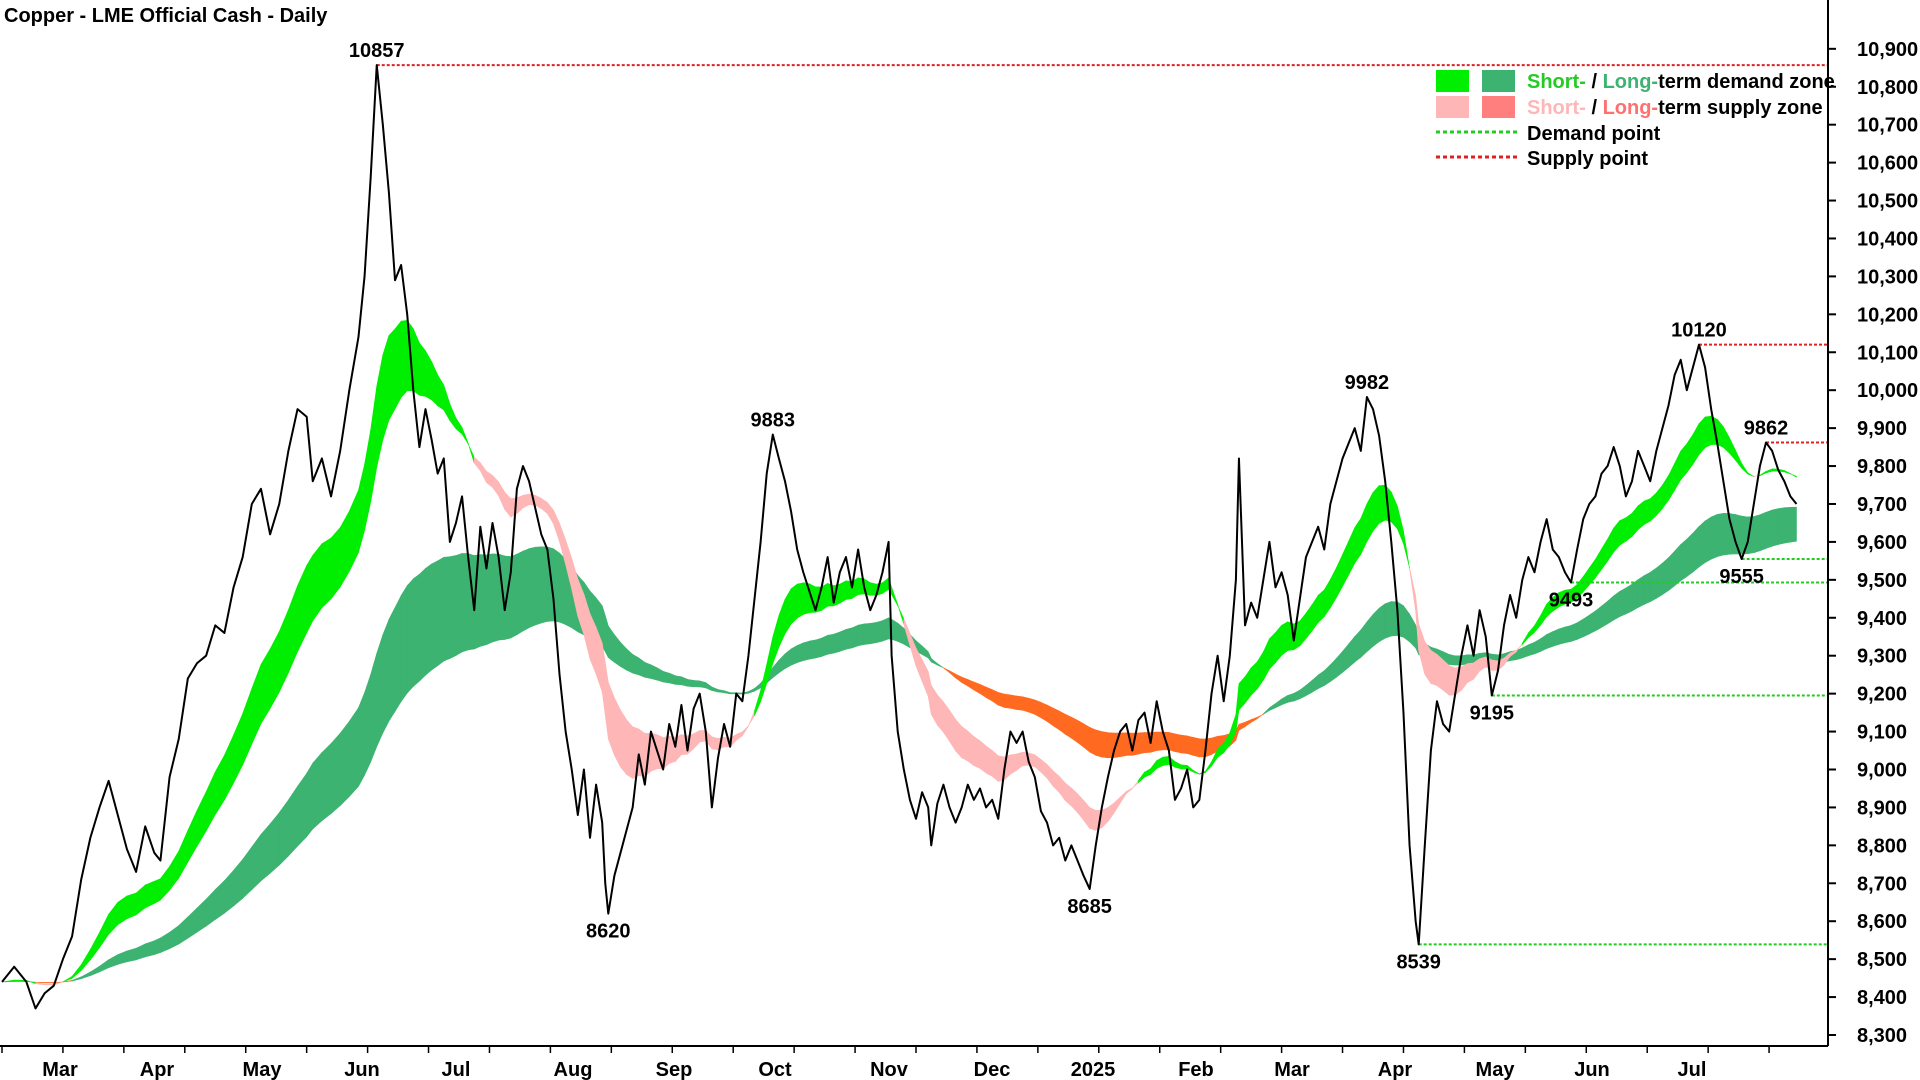 The width and height of the screenshot is (1920, 1080). I want to click on legend-demand-sep: /, so click(1594, 82).